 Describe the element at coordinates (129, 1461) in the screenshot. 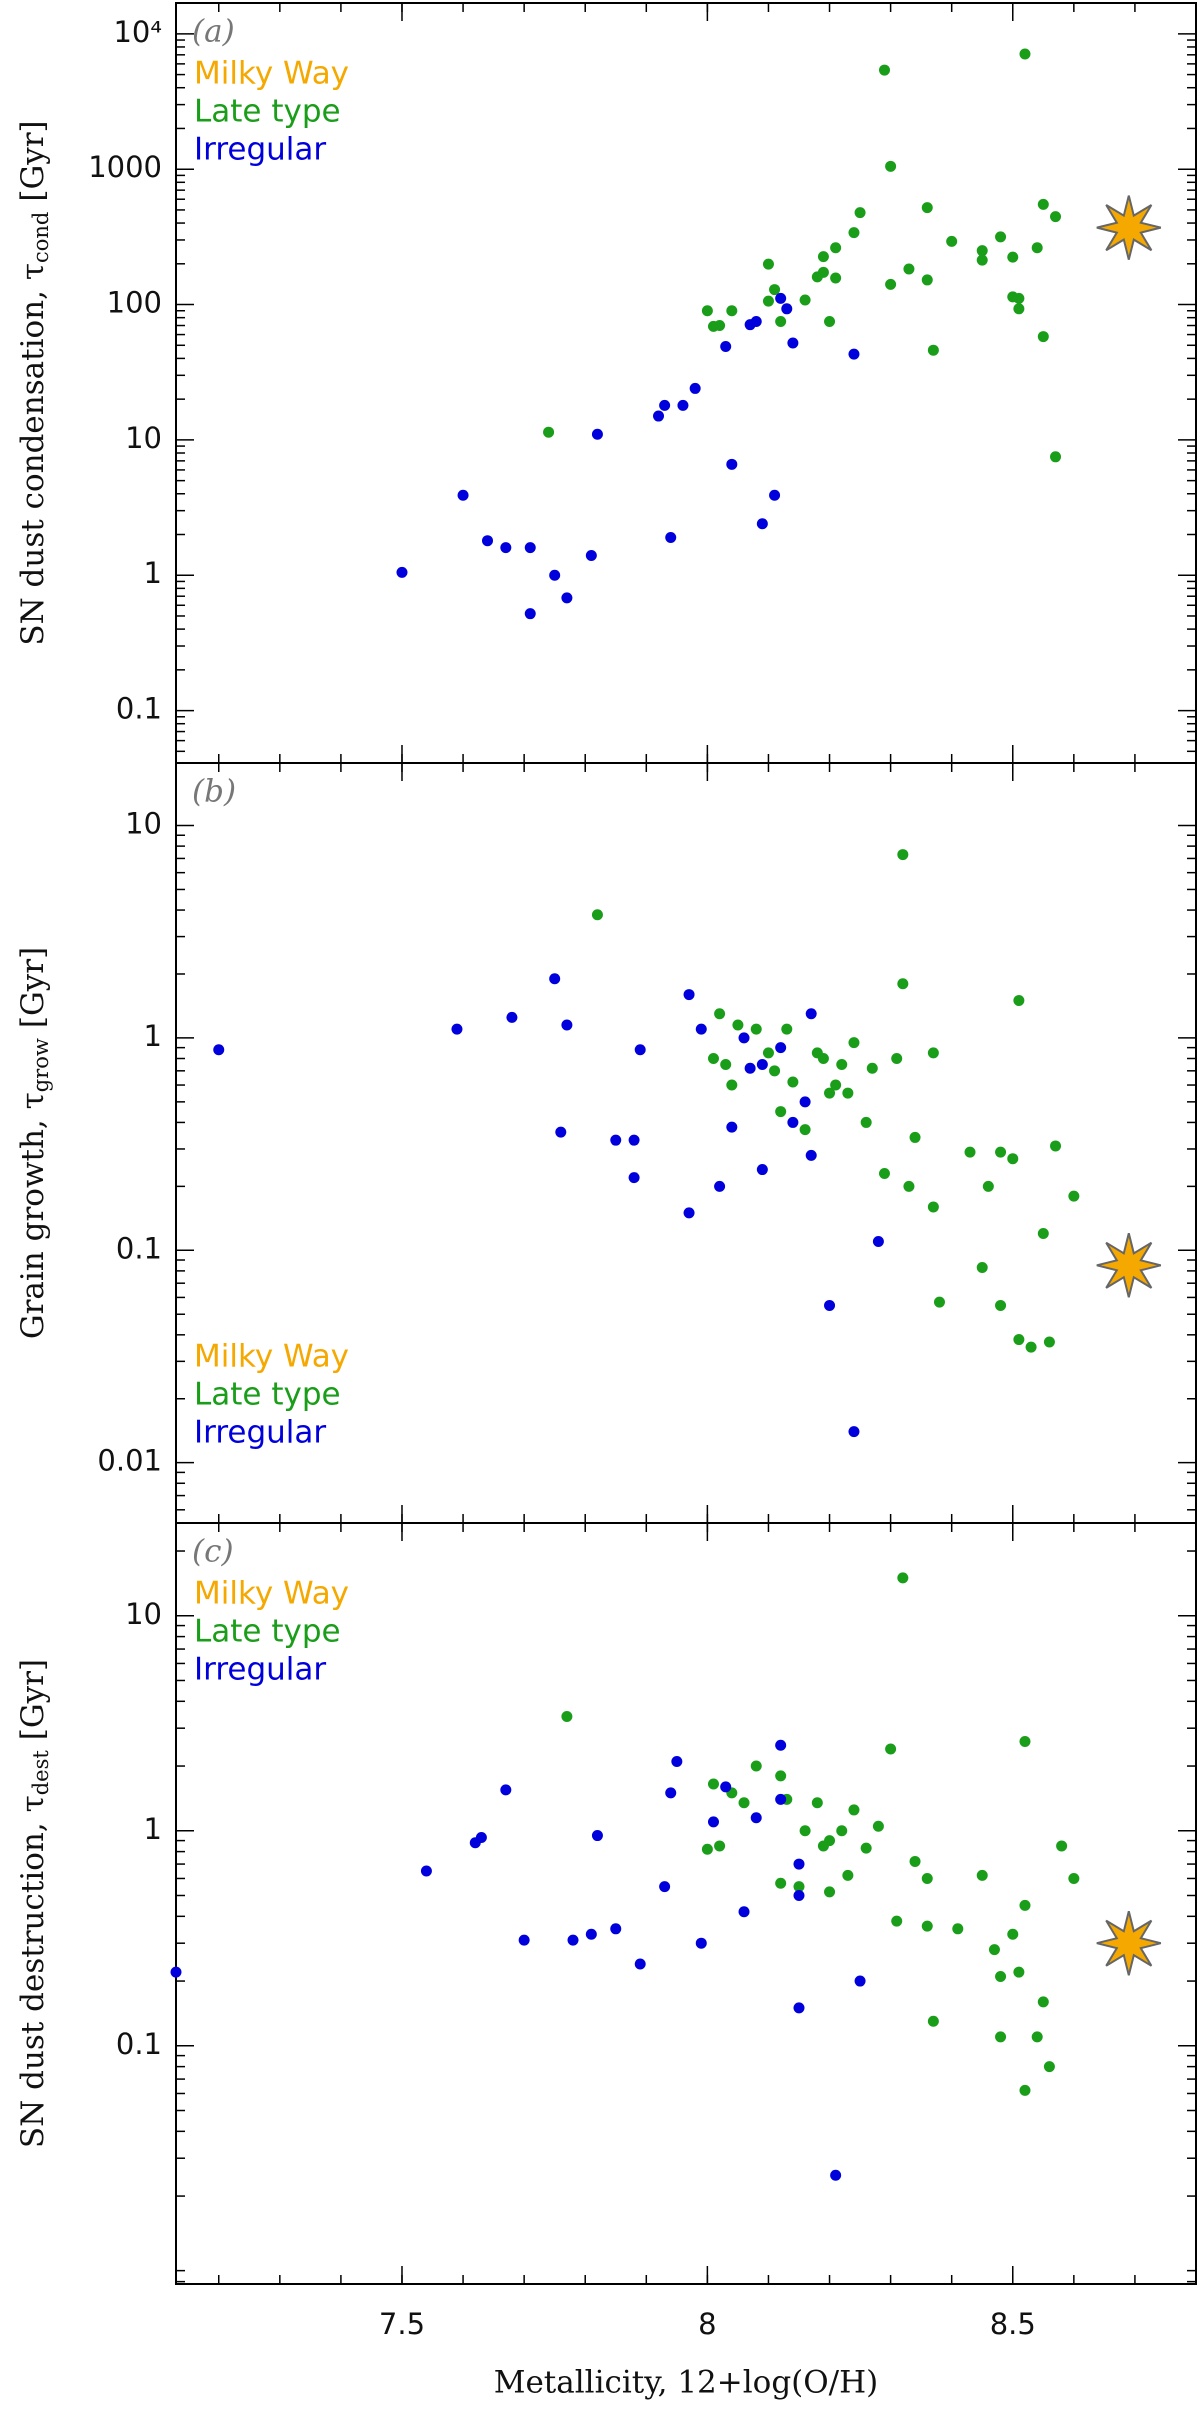

I see `y-tick-label: 0.01` at that location.